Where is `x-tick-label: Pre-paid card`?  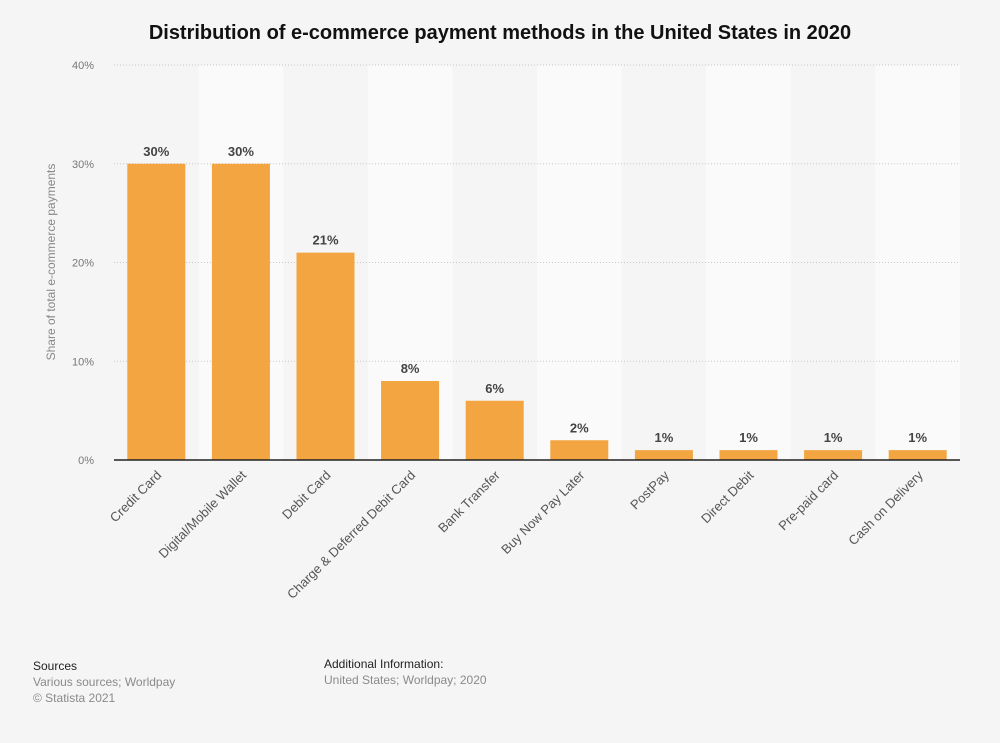 x-tick-label: Pre-paid card is located at coordinates (808, 501).